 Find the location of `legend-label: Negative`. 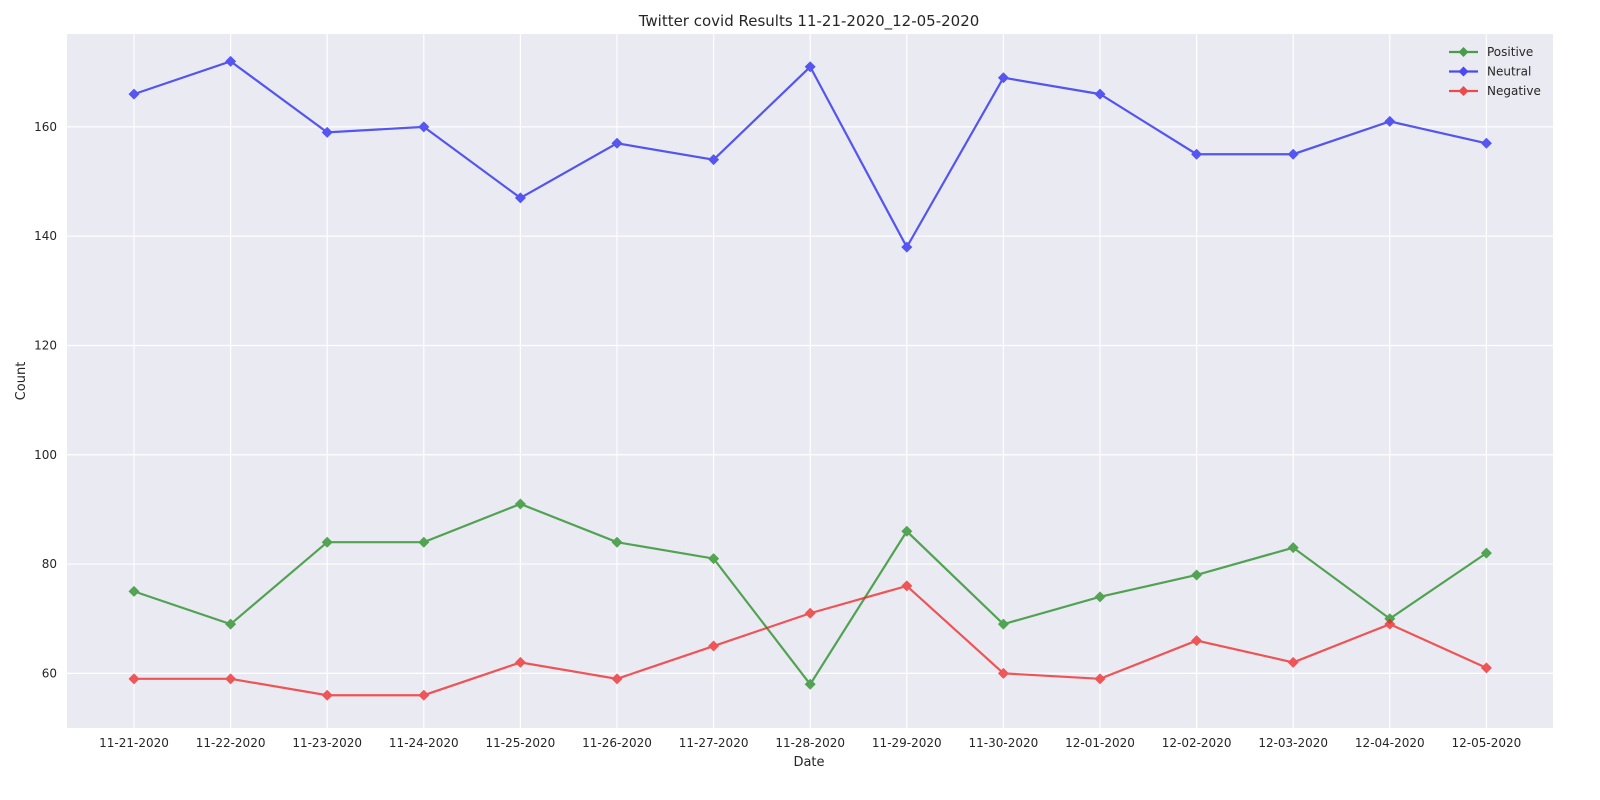

legend-label: Negative is located at coordinates (1514, 91).